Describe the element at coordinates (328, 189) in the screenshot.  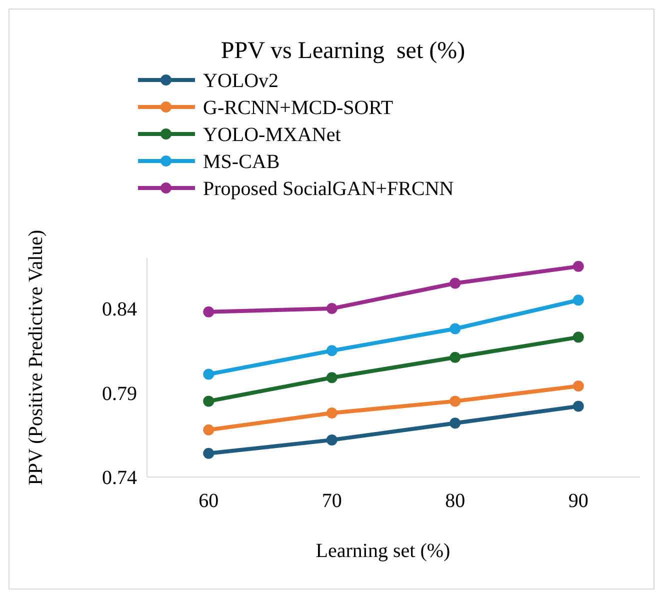
I see `legend-label: Proposed SocialGAN+FRCNN` at that location.